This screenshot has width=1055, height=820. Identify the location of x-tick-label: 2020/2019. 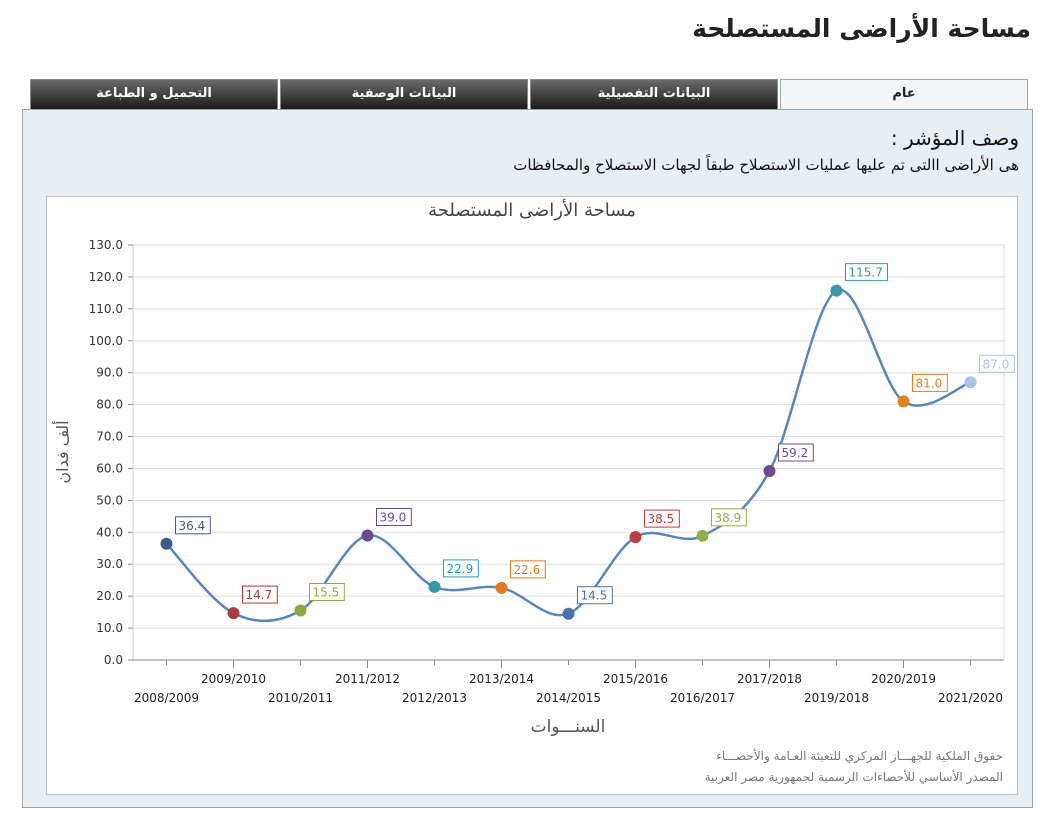
(903, 679).